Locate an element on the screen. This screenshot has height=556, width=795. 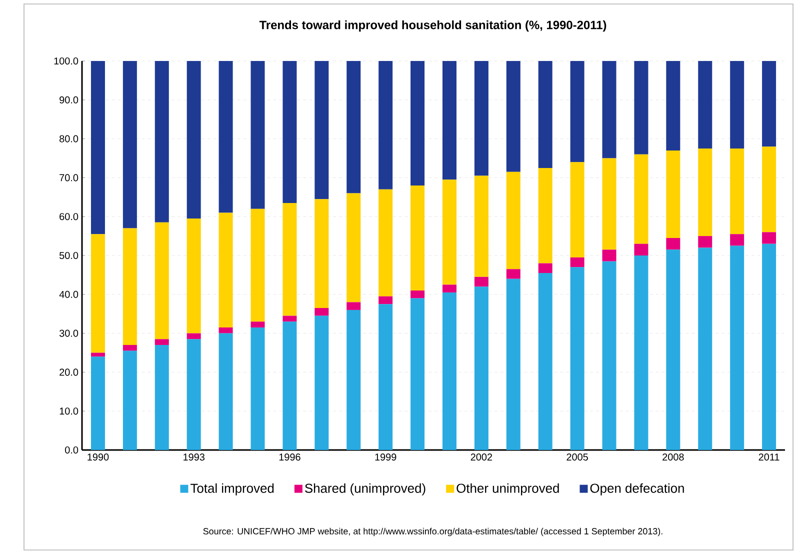
y-tick-label: 30.0 is located at coordinates (68, 333).